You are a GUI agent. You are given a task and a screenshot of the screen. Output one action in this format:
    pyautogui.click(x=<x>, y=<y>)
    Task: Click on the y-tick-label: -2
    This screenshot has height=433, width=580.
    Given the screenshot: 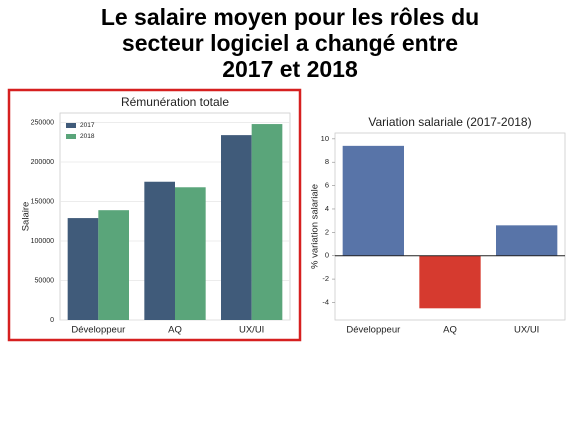 What is the action you would take?
    pyautogui.click(x=325, y=278)
    